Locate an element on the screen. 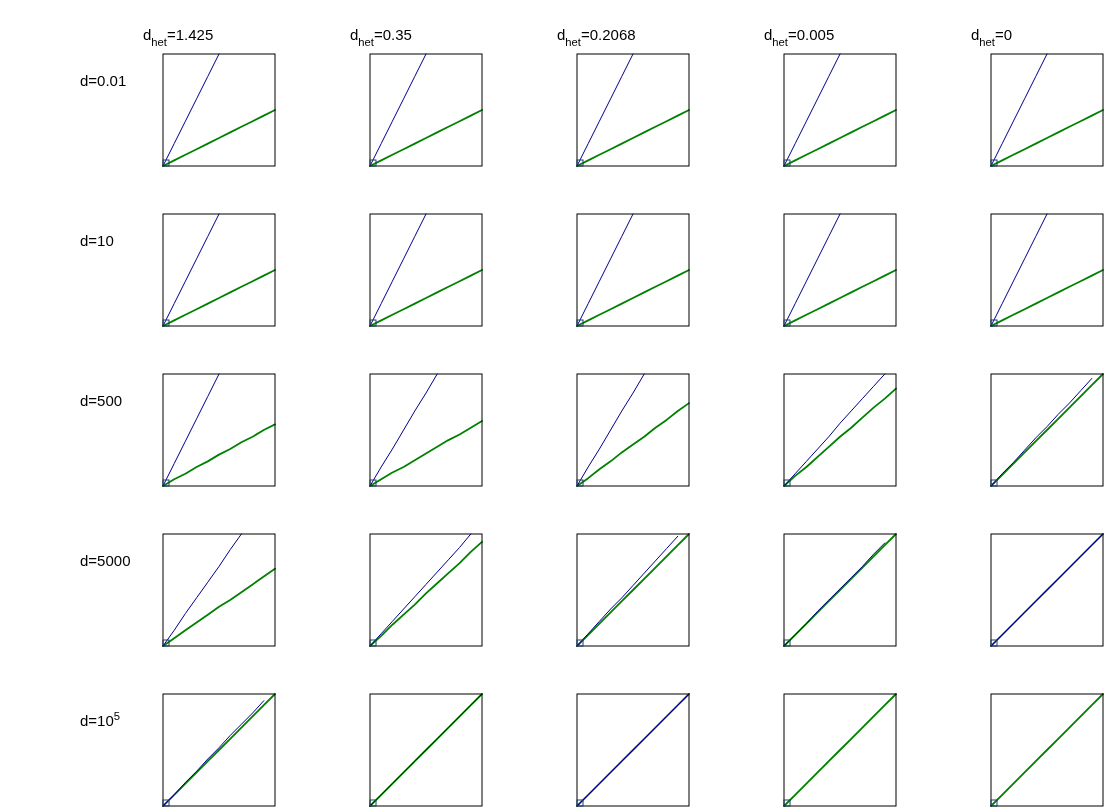 The width and height of the screenshot is (1115, 809). y-axis-title: d=0.01 is located at coordinates (103, 80).